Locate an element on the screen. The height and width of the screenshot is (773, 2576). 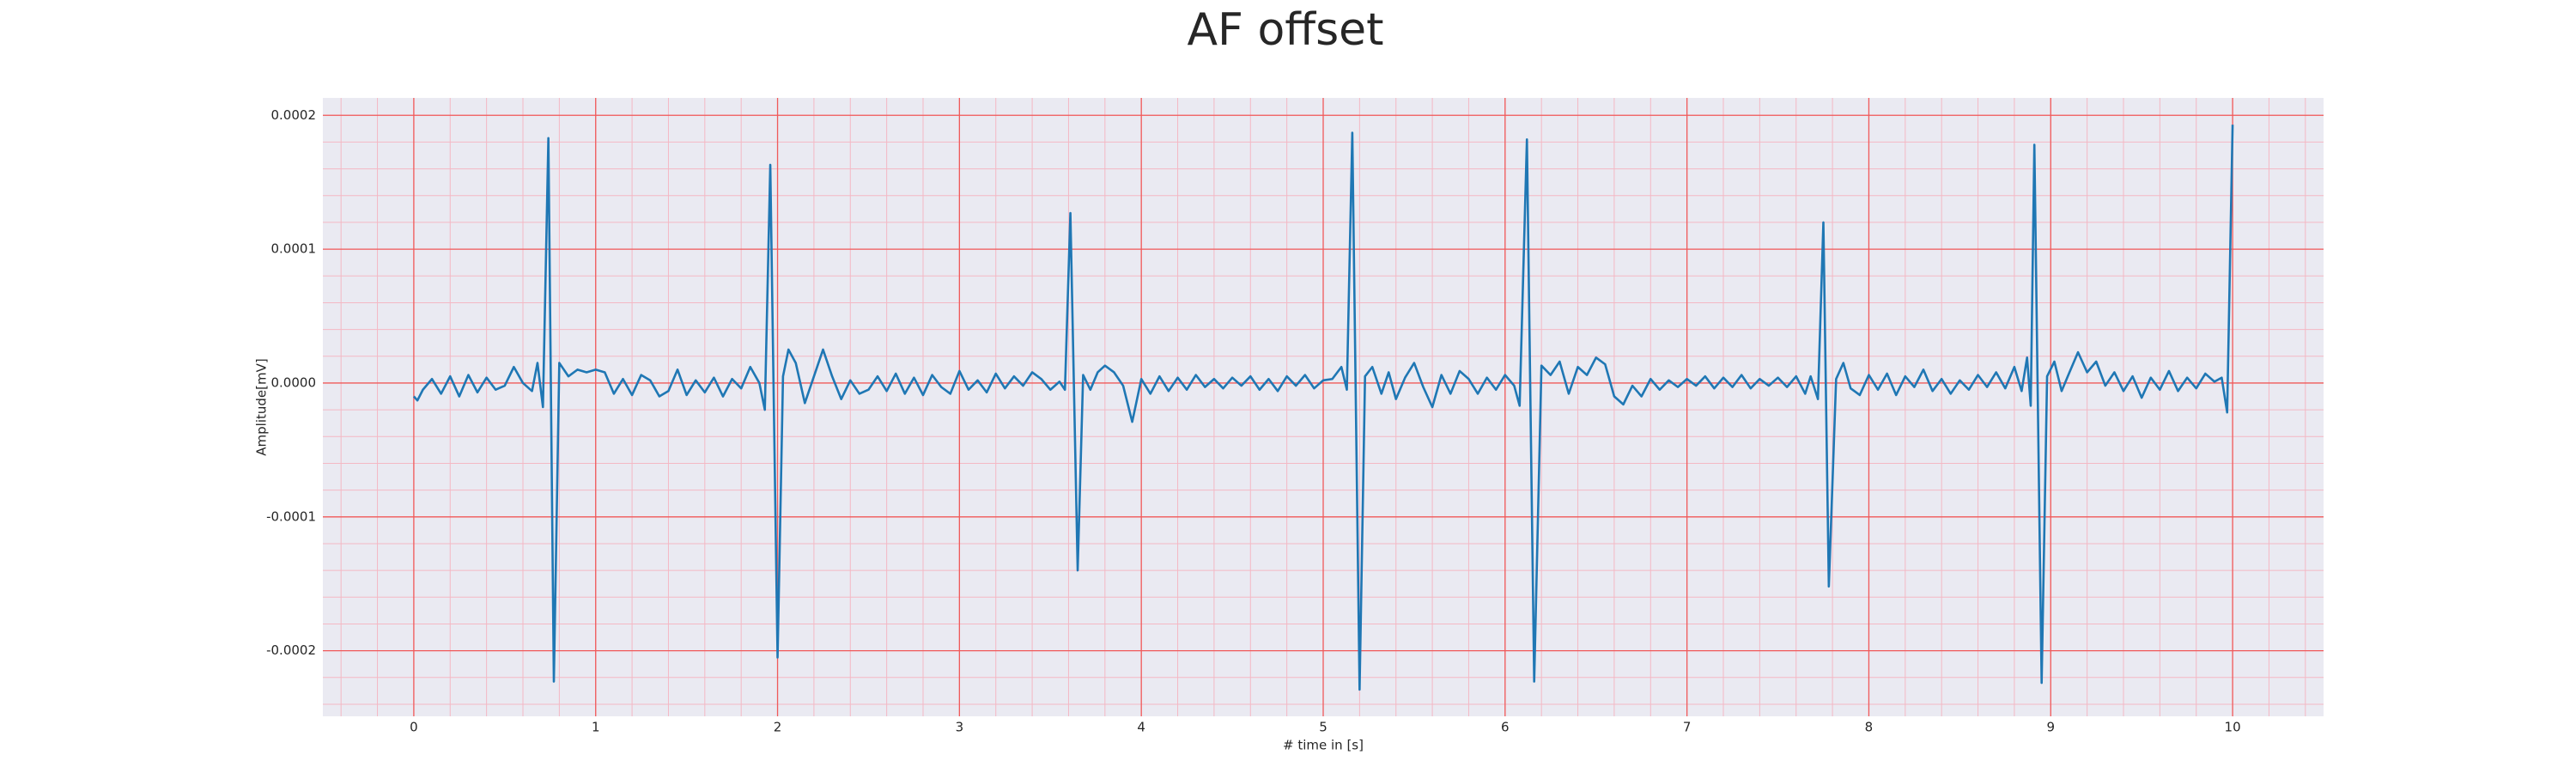
x-tick-label: 9 is located at coordinates (2050, 727).